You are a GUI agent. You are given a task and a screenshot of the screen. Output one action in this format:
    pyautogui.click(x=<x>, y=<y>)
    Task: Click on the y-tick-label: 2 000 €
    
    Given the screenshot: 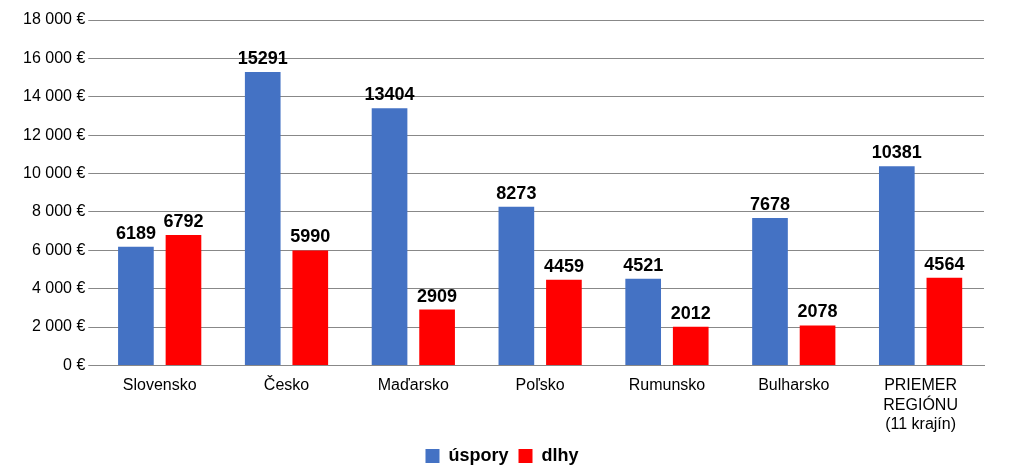 What is the action you would take?
    pyautogui.click(x=58, y=326)
    